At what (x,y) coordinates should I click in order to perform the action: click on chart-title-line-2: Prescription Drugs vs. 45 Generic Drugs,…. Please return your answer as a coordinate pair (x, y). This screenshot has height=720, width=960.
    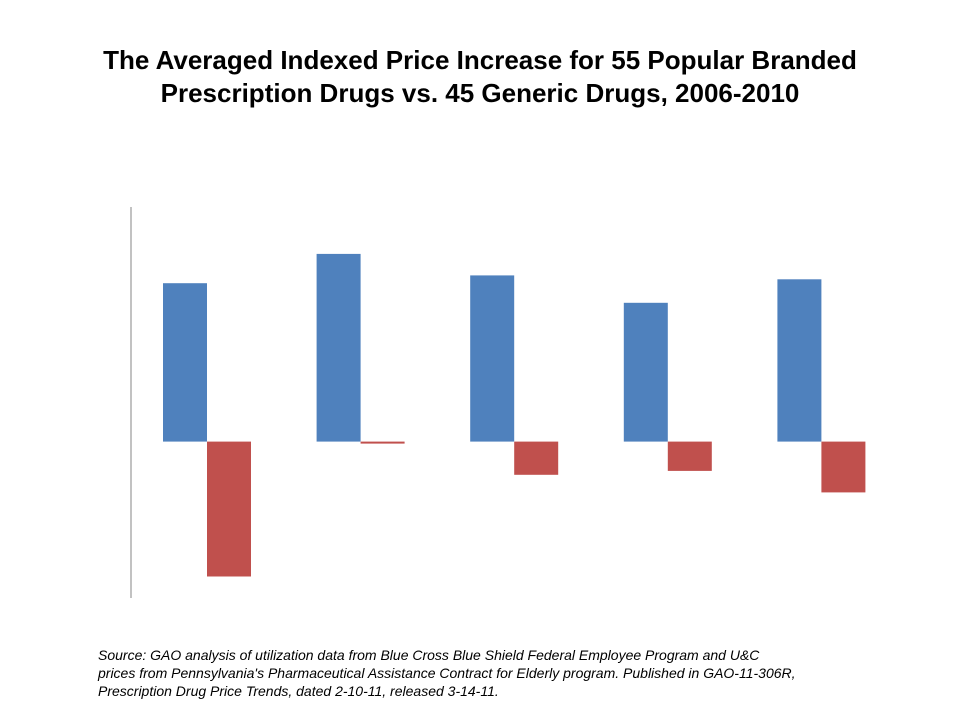
    Looking at the image, I should click on (480, 93).